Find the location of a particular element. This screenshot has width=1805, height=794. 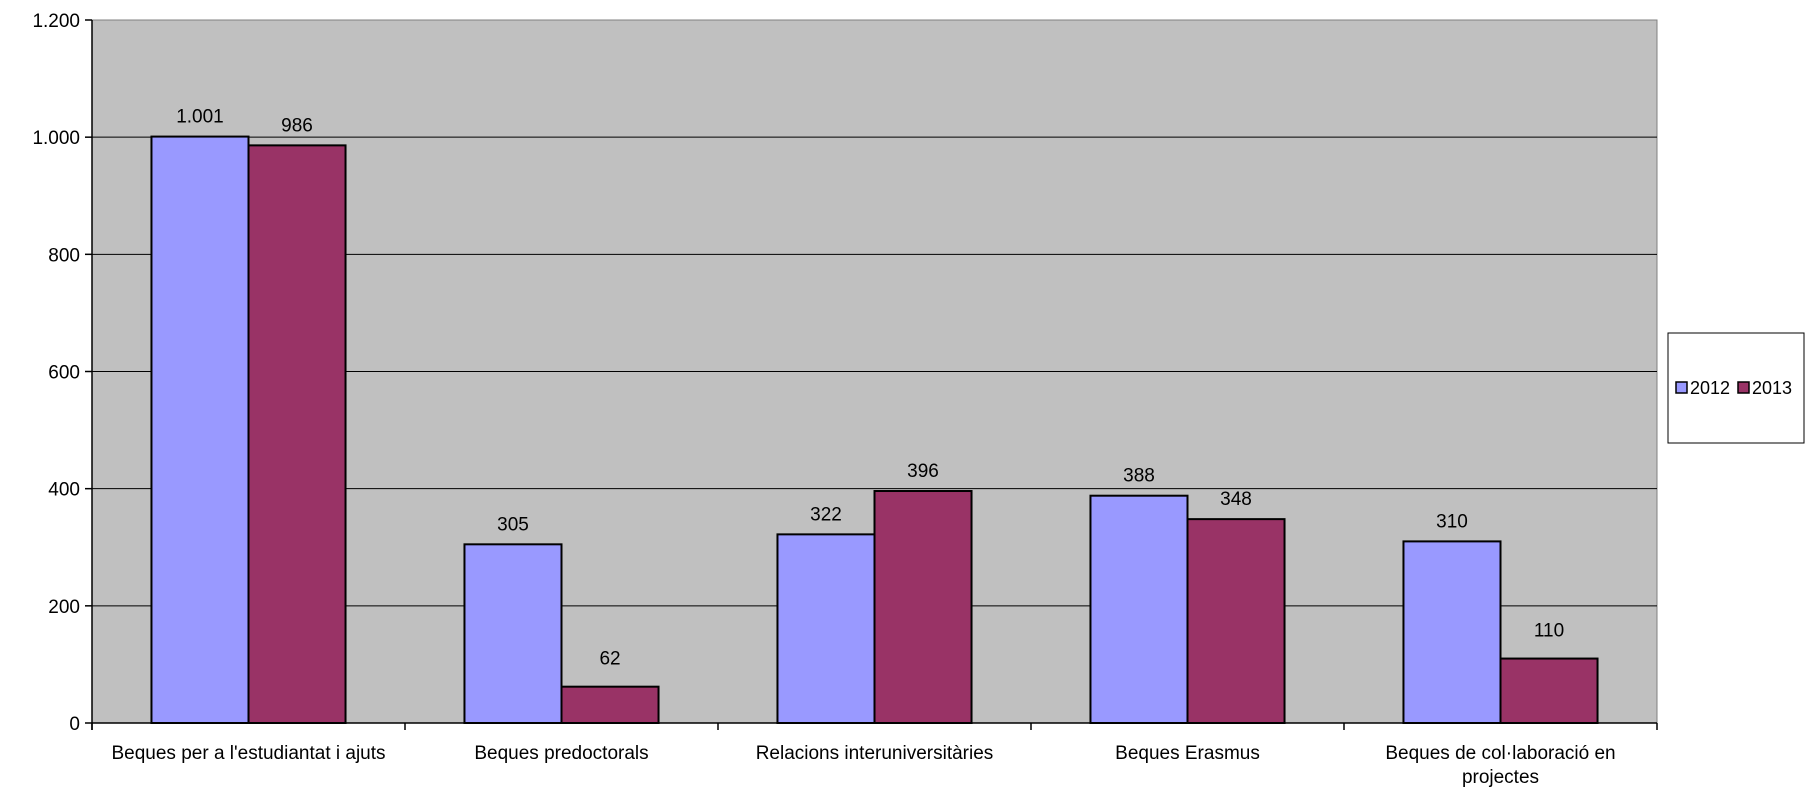

legend-box is located at coordinates (1736, 388).